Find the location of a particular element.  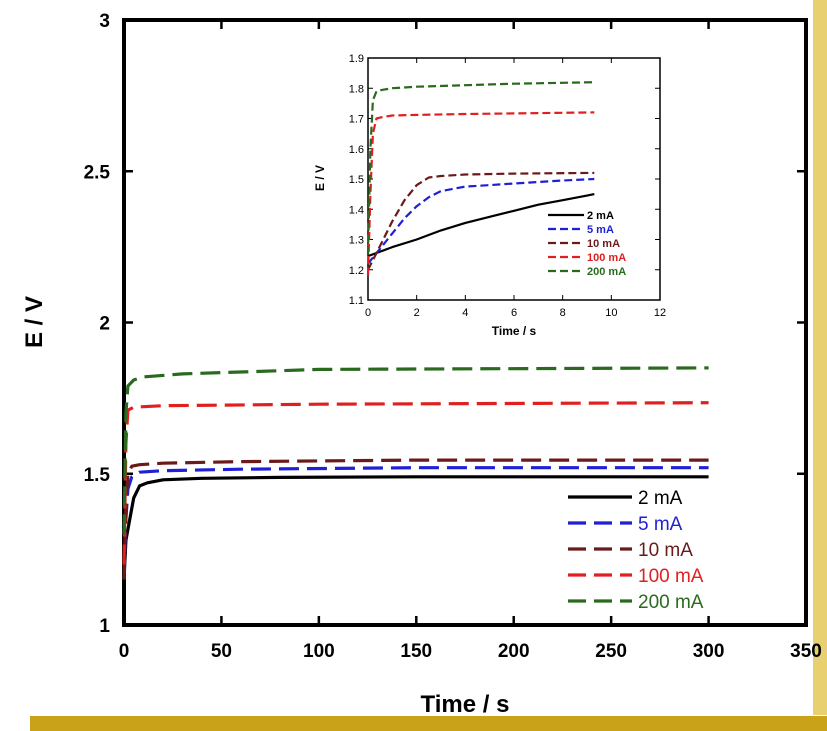

inset-y-tick-label-1: 1.2 is located at coordinates (356, 271).